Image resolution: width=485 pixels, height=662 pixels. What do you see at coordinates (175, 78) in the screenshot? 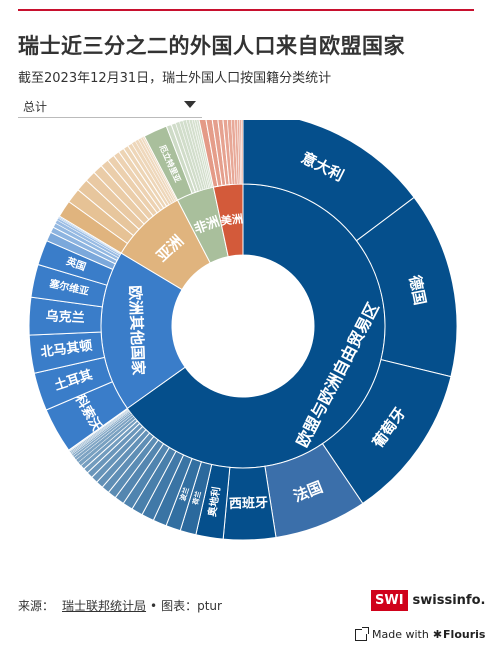
I see `chart-subtitle: 截至2023年12月31日，瑞士外国人口按国籍分类统计` at bounding box center [175, 78].